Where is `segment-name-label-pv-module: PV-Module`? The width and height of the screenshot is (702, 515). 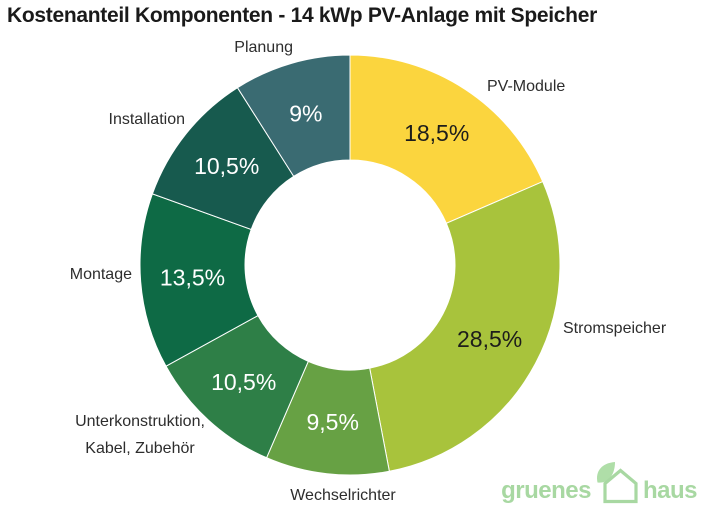 segment-name-label-pv-module: PV-Module is located at coordinates (526, 86).